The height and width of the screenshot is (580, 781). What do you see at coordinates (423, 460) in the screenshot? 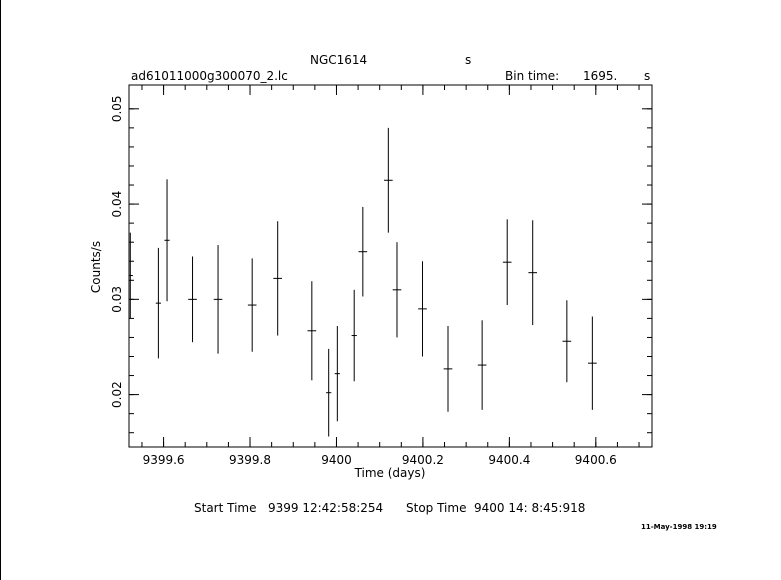
I see `x-tick-label: 9400.2` at bounding box center [423, 460].